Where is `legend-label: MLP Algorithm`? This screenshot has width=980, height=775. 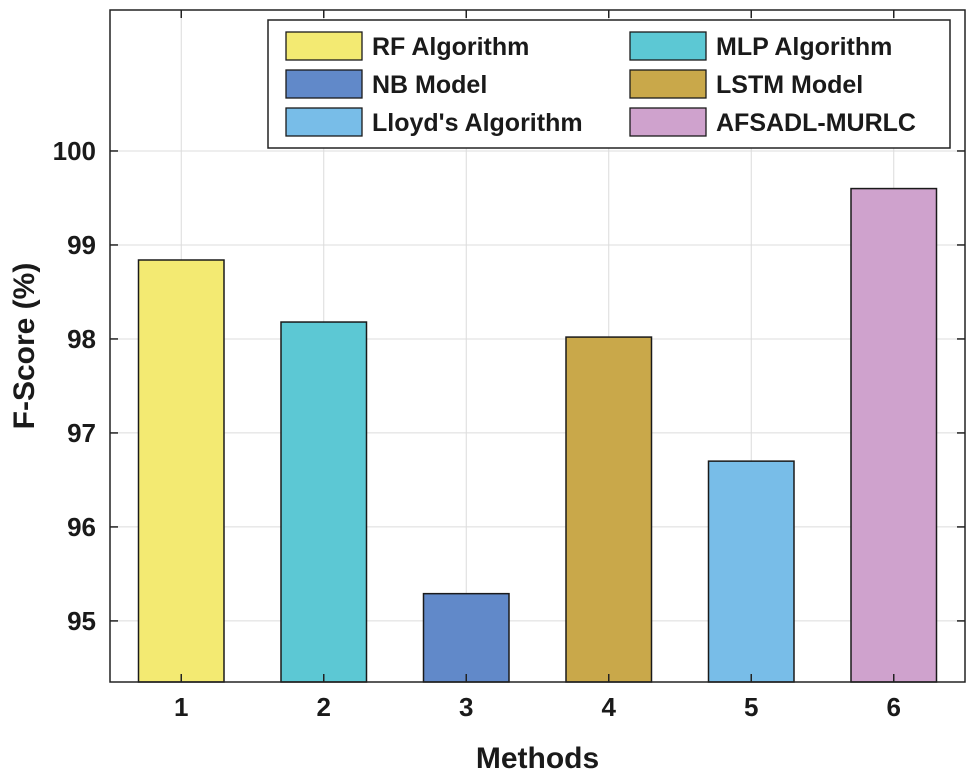 legend-label: MLP Algorithm is located at coordinates (804, 47).